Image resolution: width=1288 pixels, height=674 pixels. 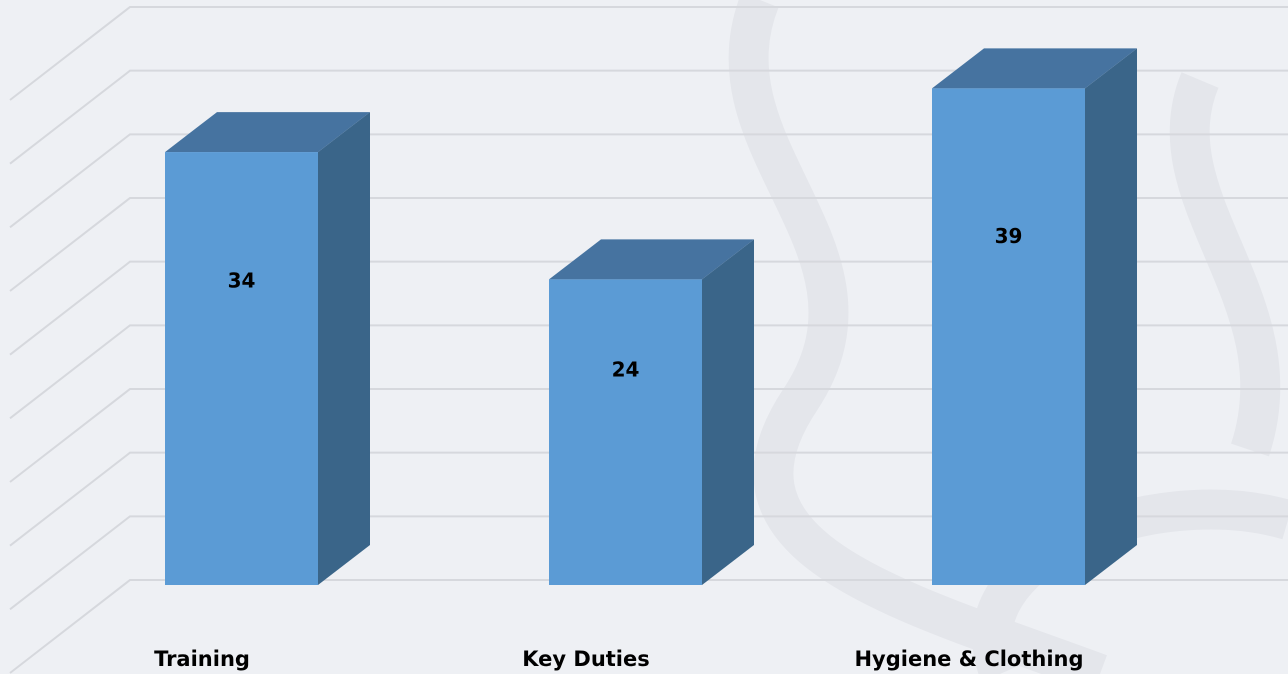 I want to click on value-label: 39, so click(x=1009, y=236).